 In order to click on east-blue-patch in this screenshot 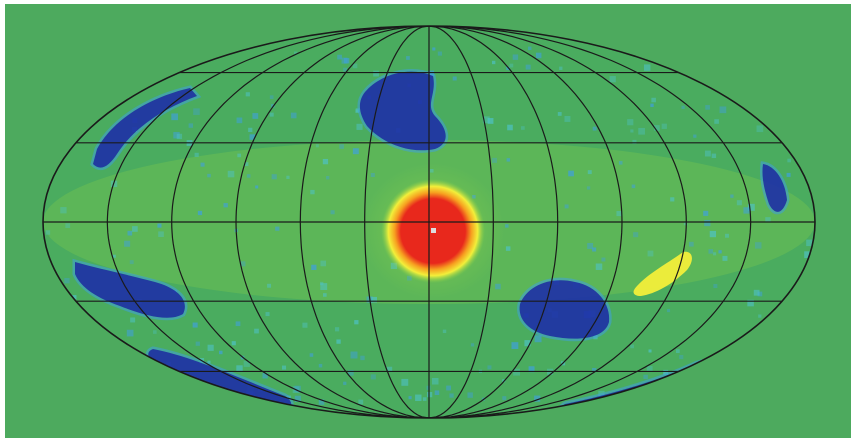, I will do `click(564, 309)`.